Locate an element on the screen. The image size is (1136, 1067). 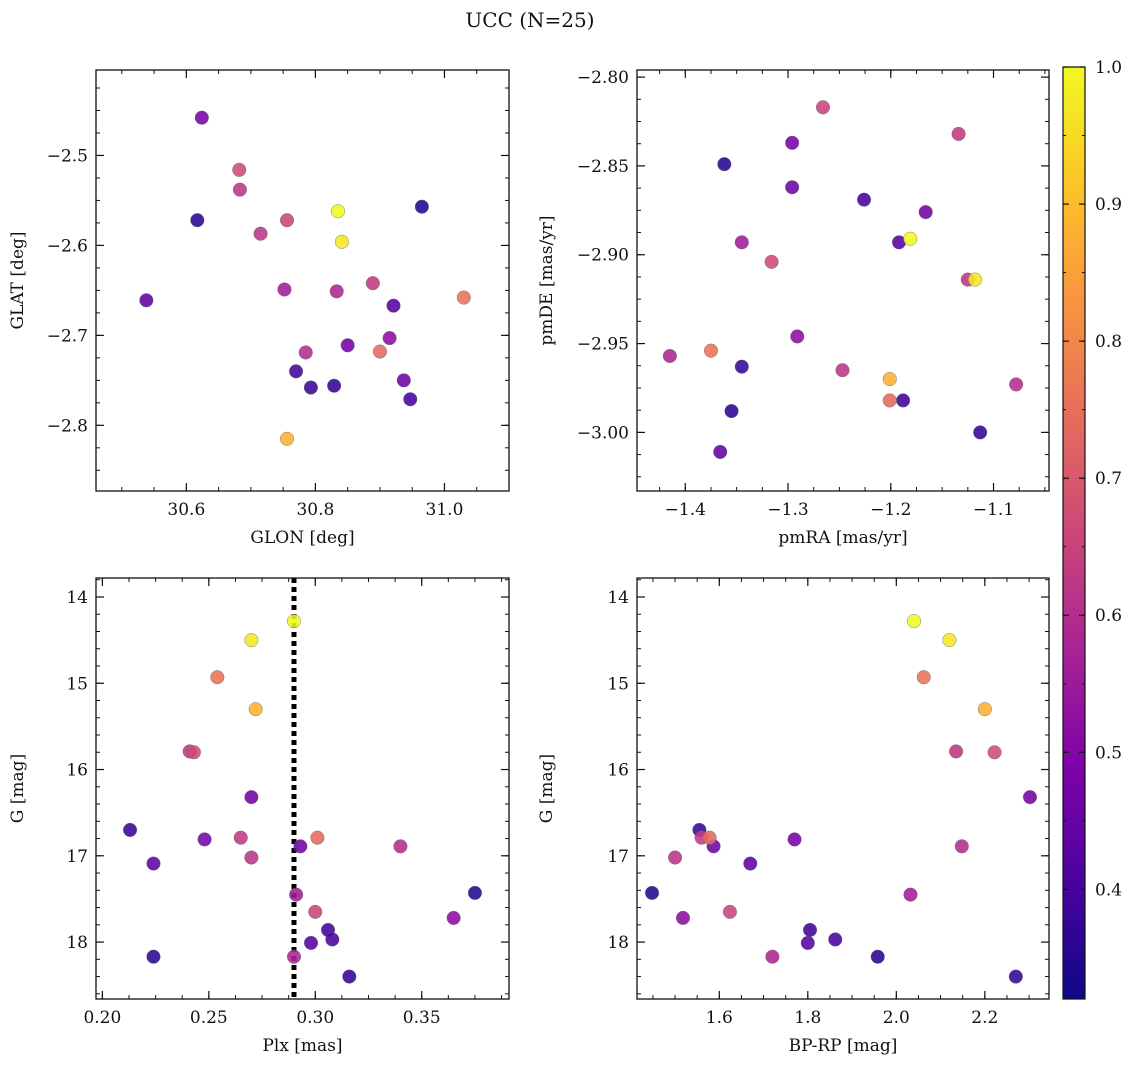
colorbar-tick-label: 1.0 is located at coordinates (1108, 68).